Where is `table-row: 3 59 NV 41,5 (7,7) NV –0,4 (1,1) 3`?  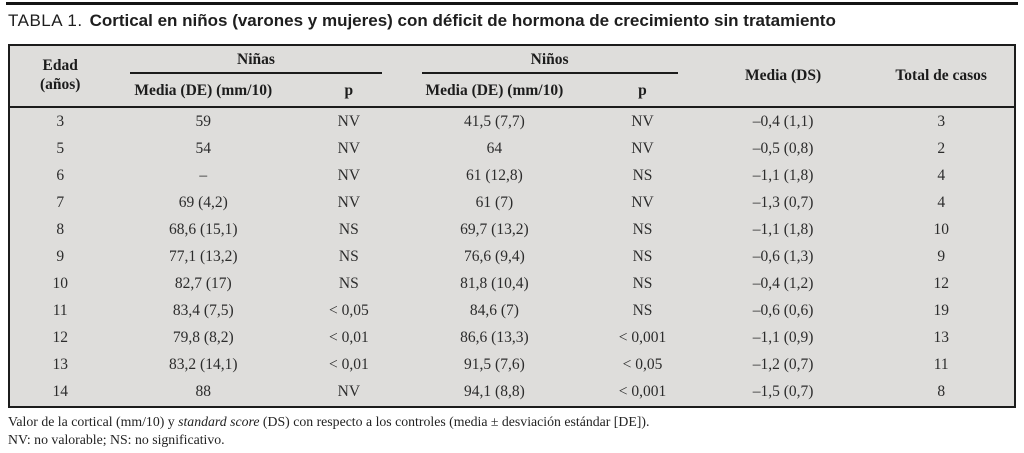
table-row: 3 59 NV 41,5 (7,7) NV –0,4 (1,1) 3 is located at coordinates (512, 121).